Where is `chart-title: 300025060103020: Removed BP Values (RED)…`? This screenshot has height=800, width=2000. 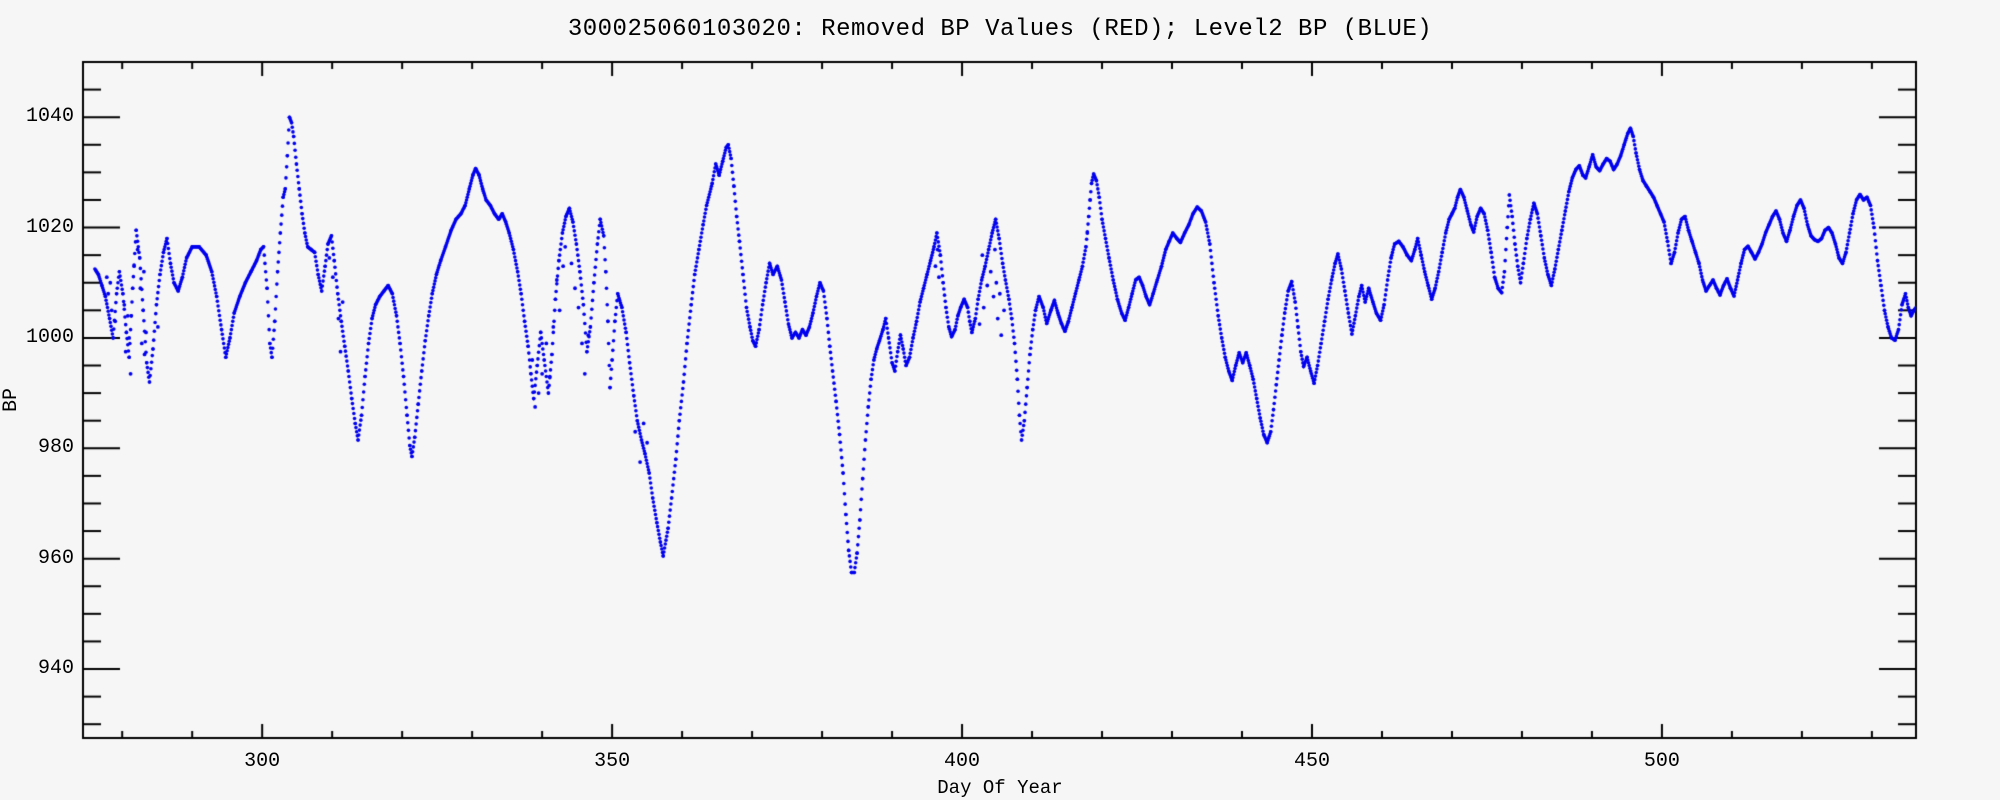 chart-title: 300025060103020: Removed BP Values (RED)… is located at coordinates (1000, 29).